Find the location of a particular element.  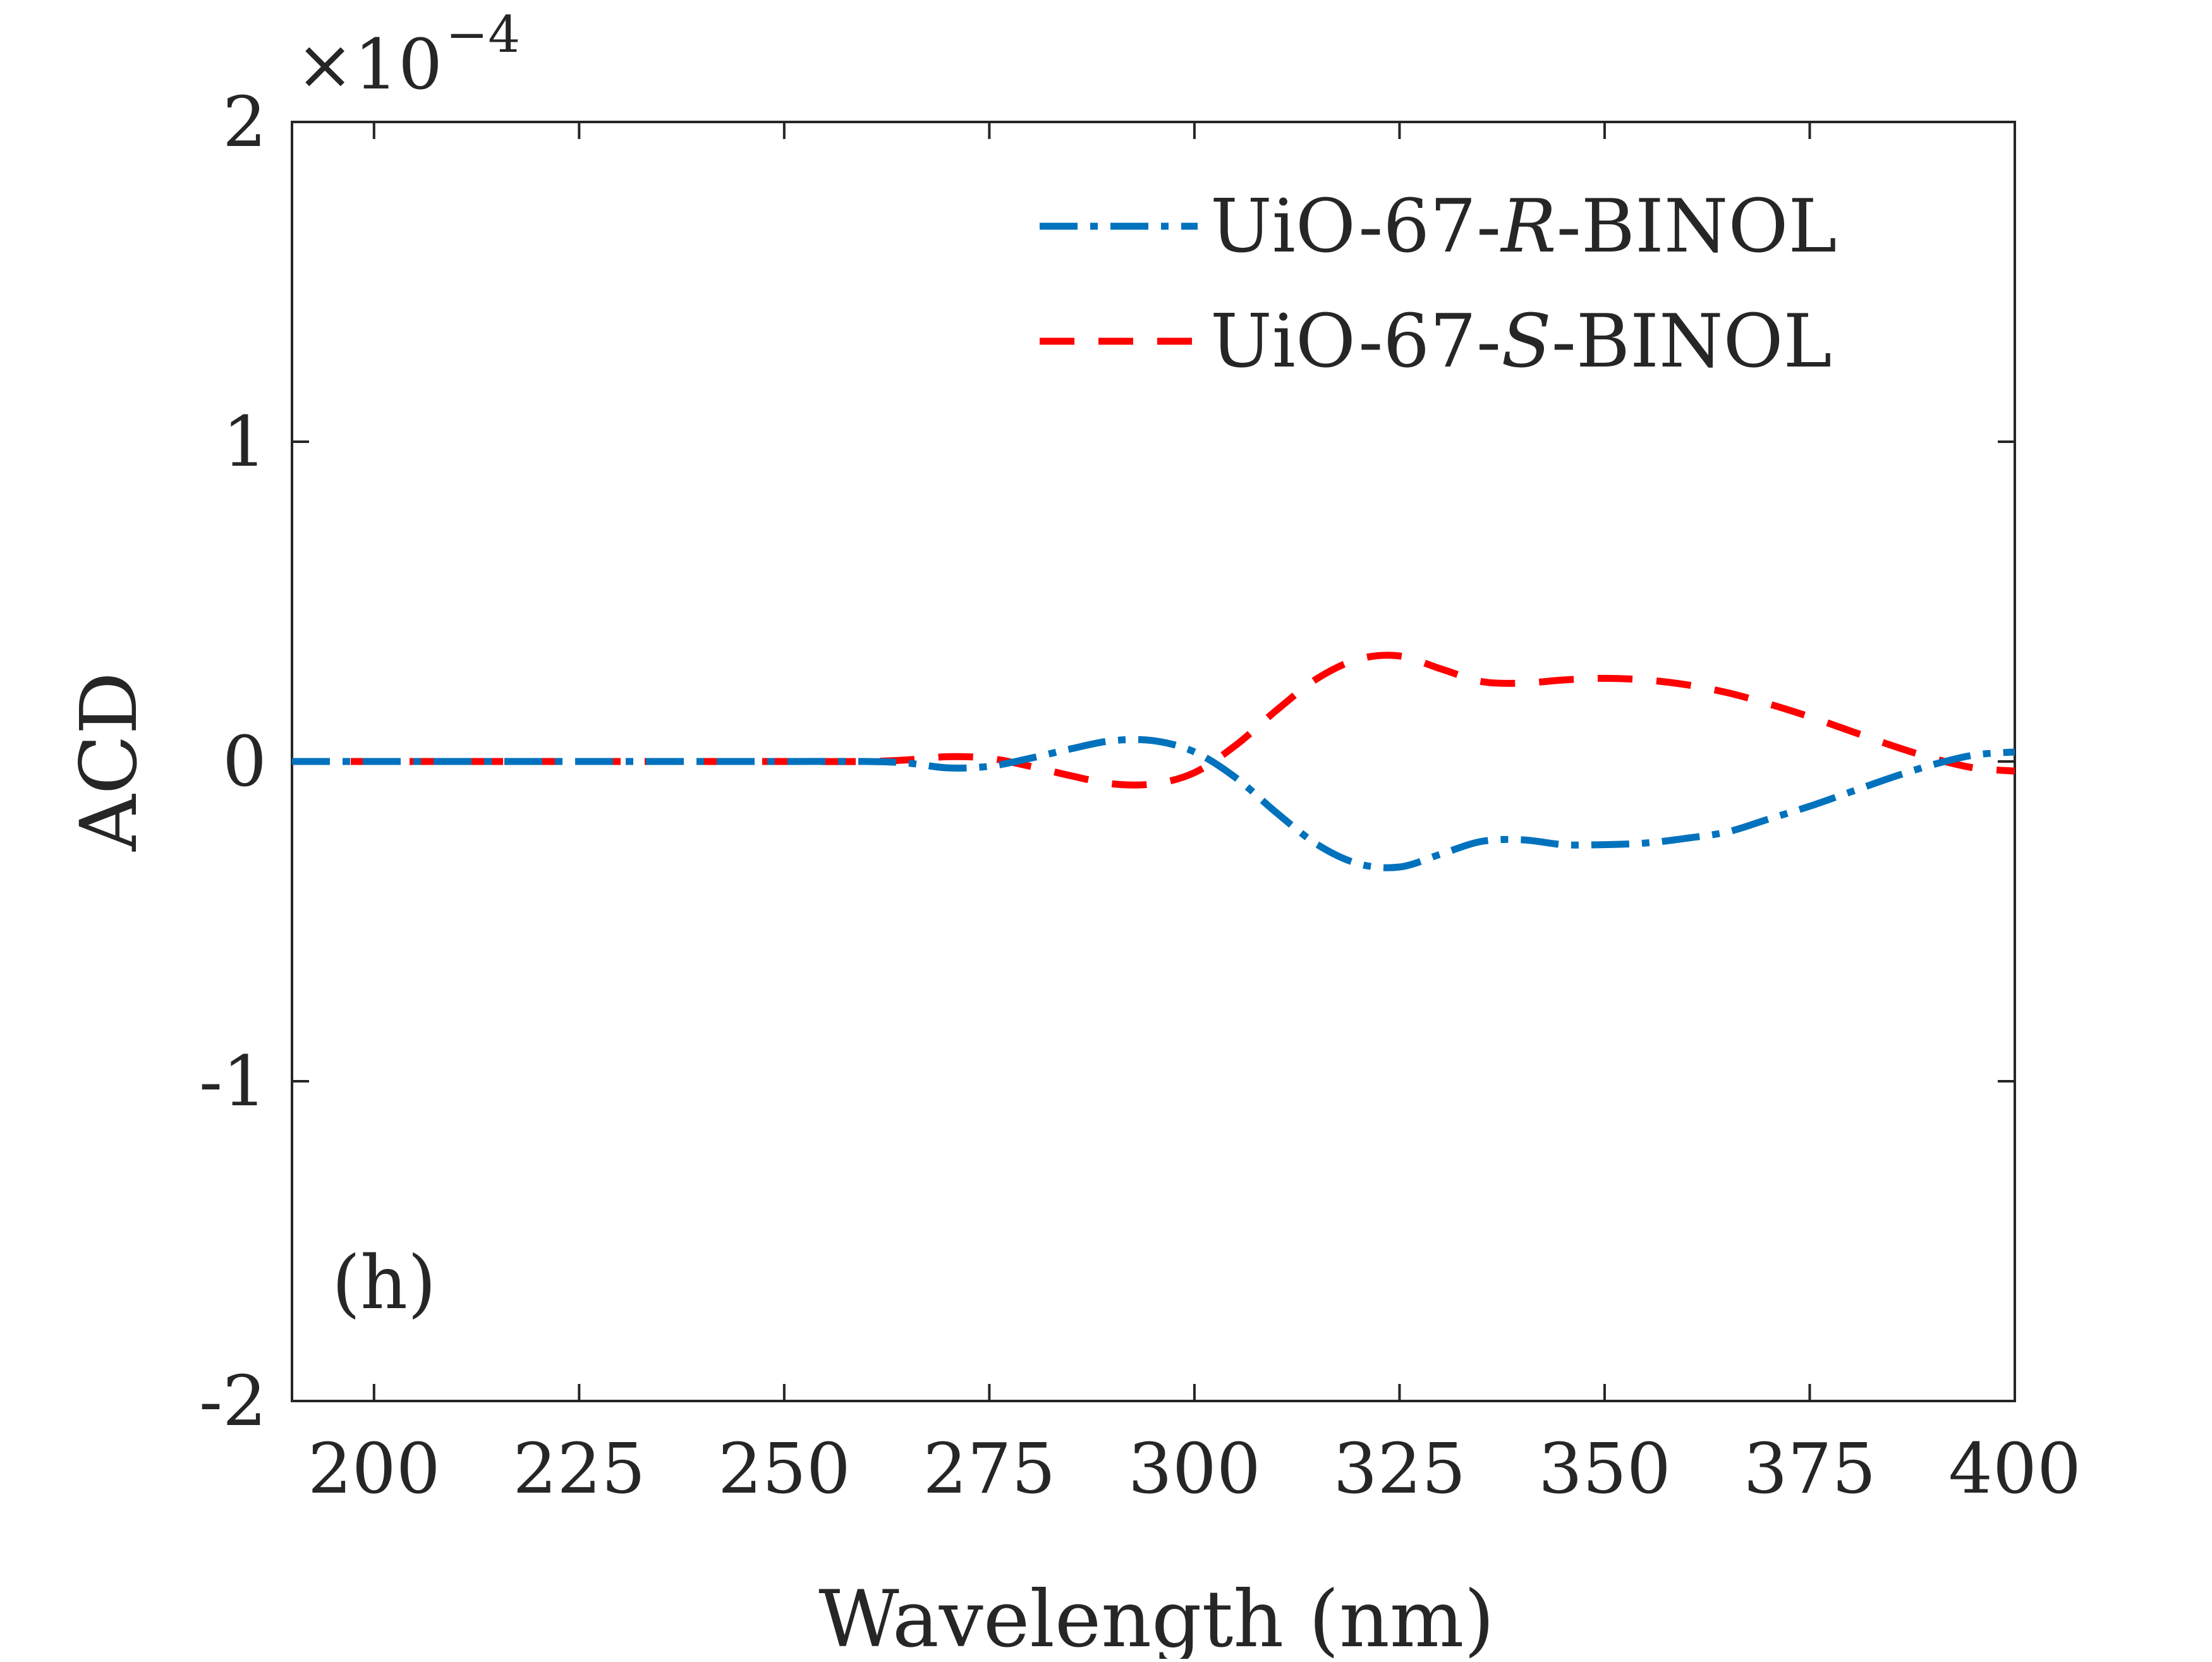

y-tick-label: -1 is located at coordinates (233, 1081).